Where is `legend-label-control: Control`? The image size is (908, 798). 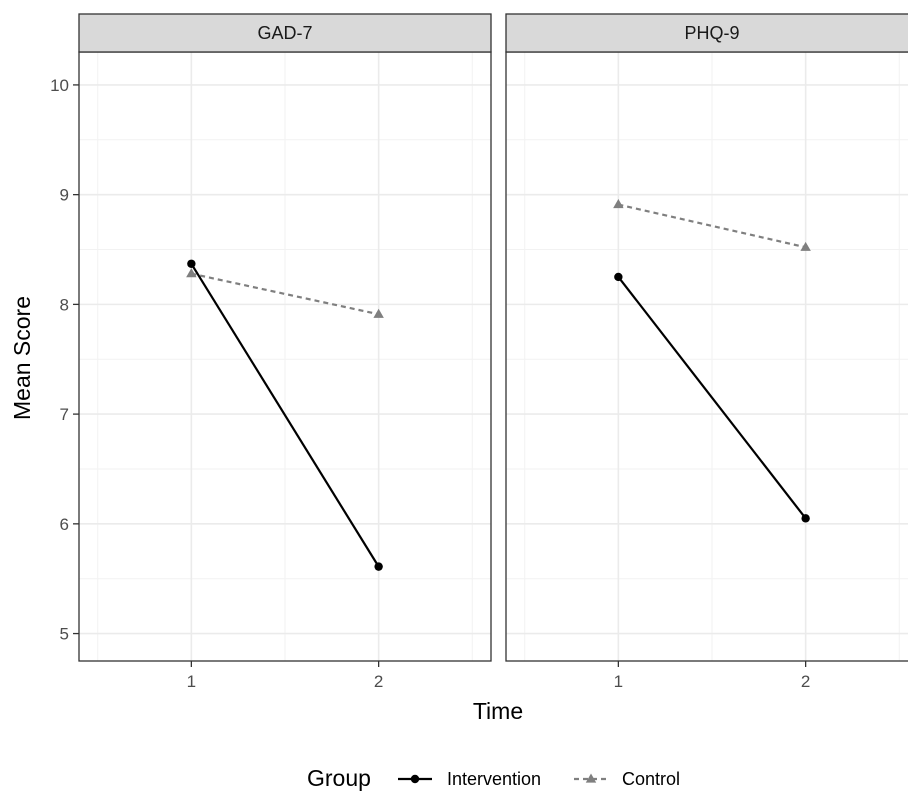
legend-label-control: Control is located at coordinates (651, 779).